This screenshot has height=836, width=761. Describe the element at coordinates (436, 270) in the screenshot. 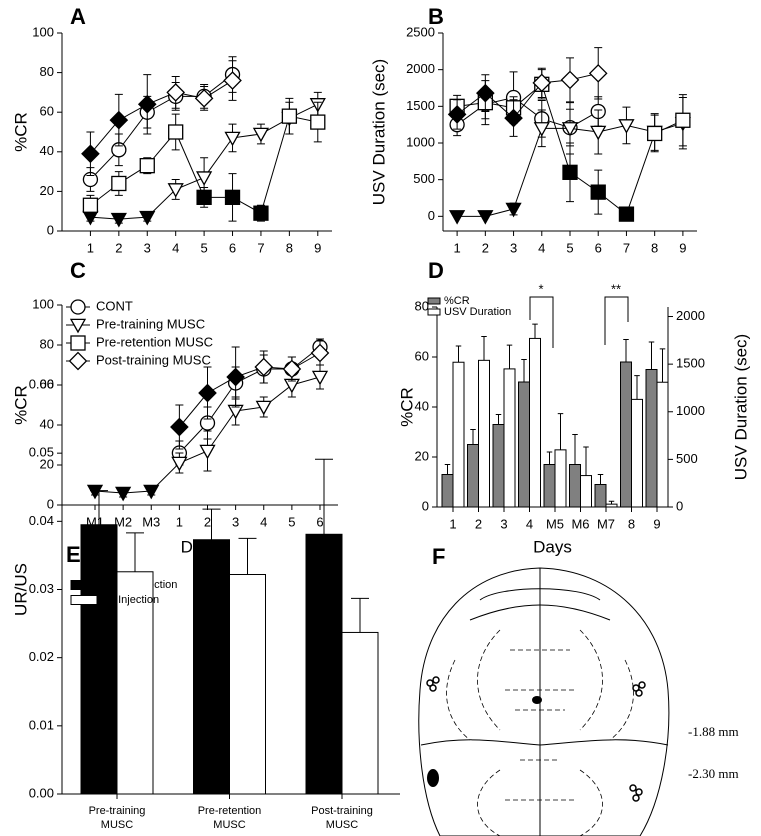

I see `panel-letter: D` at that location.